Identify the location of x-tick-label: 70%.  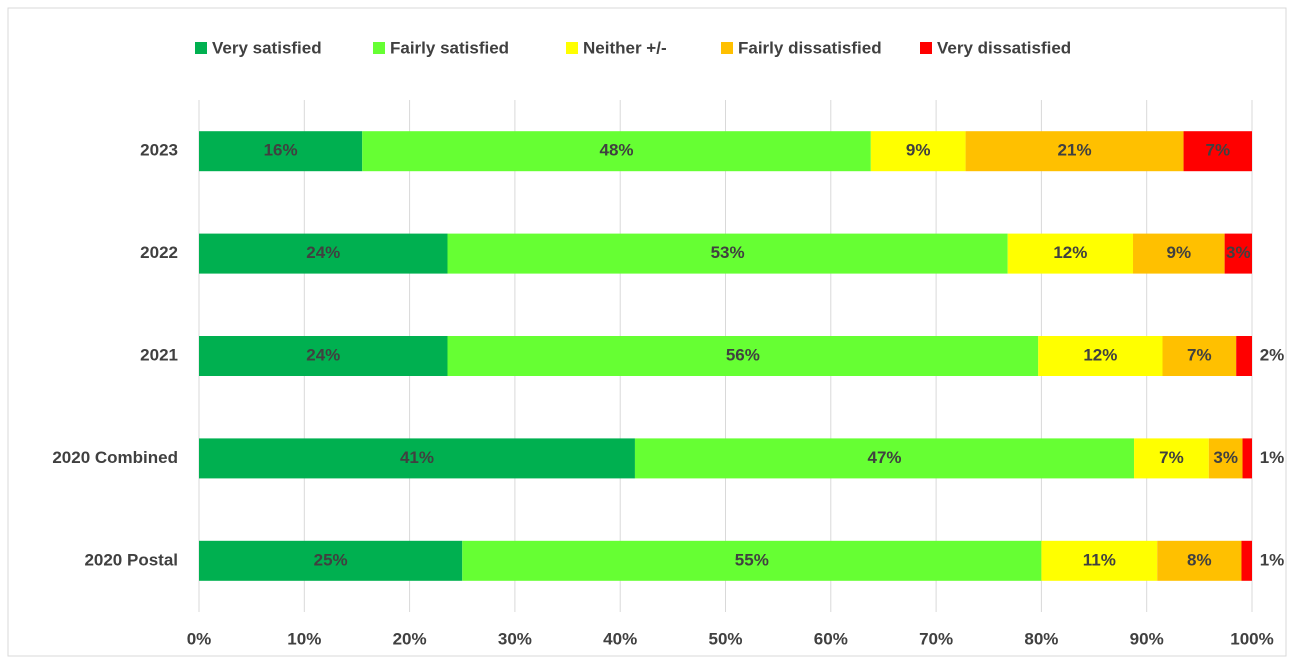
(936, 638).